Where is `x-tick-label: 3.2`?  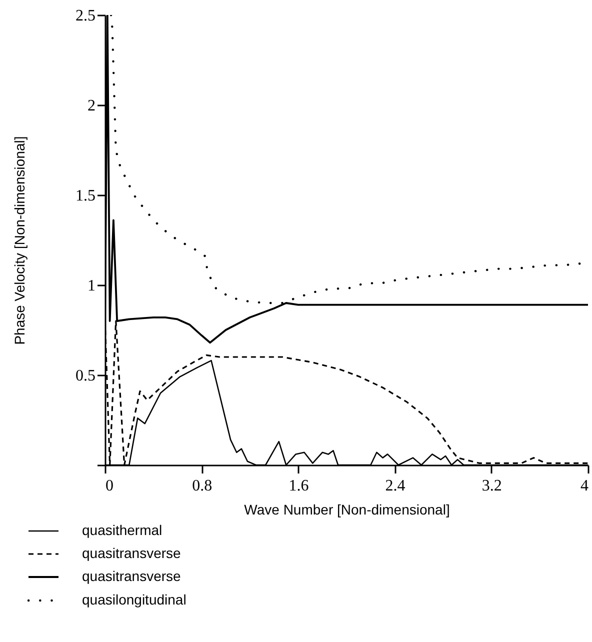
x-tick-label: 3.2 is located at coordinates (492, 486).